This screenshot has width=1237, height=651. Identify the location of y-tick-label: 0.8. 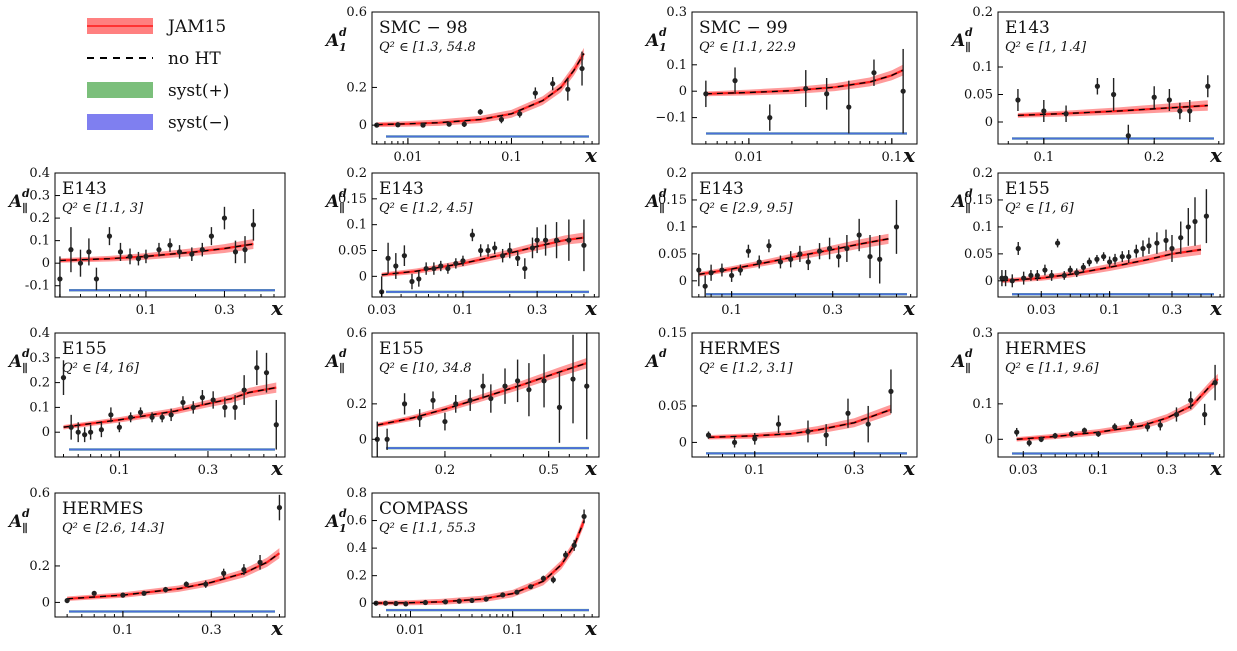
(356, 493).